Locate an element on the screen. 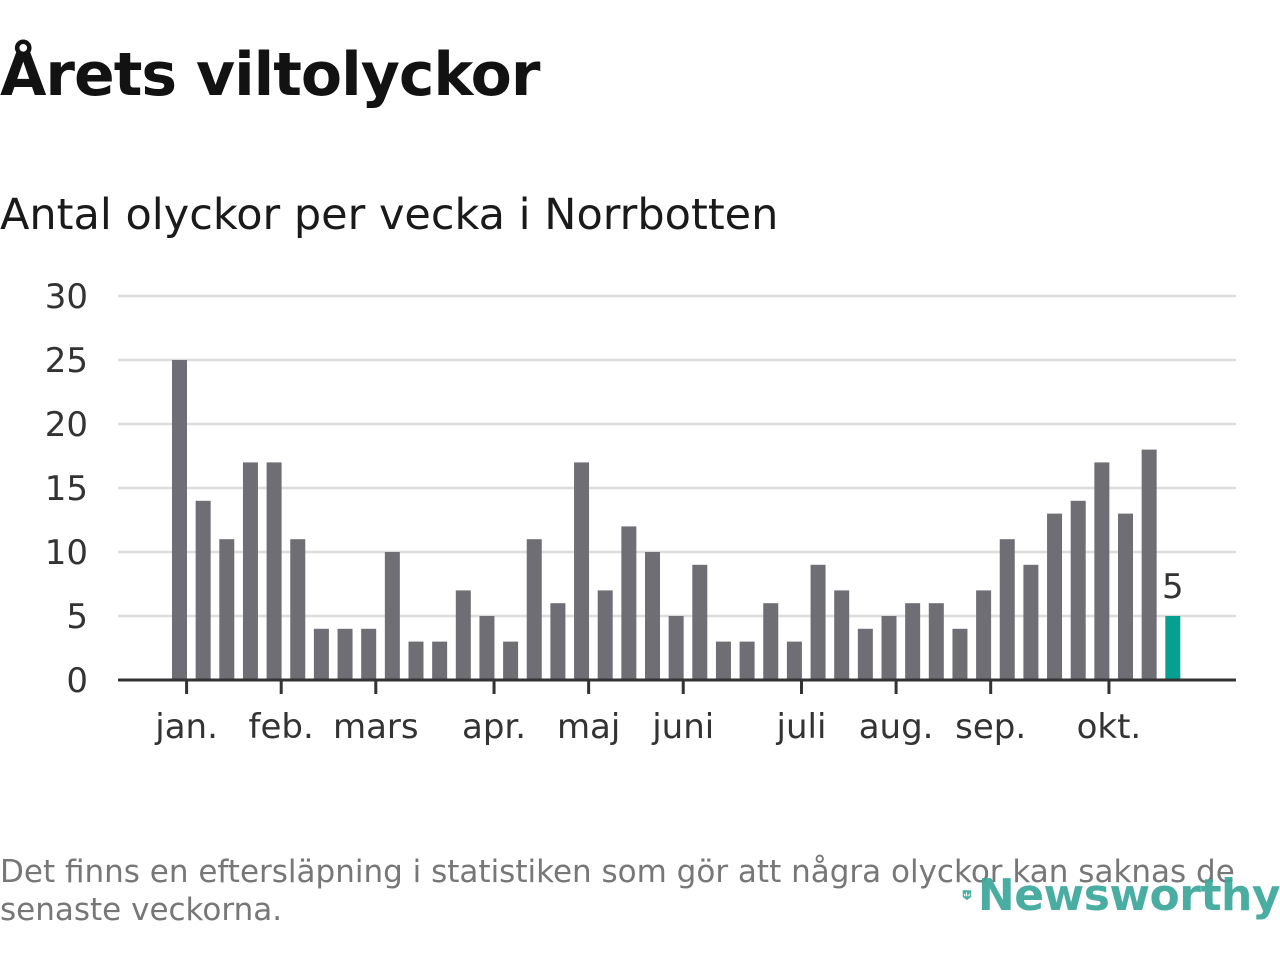 This screenshot has width=1280, height=960. chart-title: Årets viltolyckor is located at coordinates (270, 75).